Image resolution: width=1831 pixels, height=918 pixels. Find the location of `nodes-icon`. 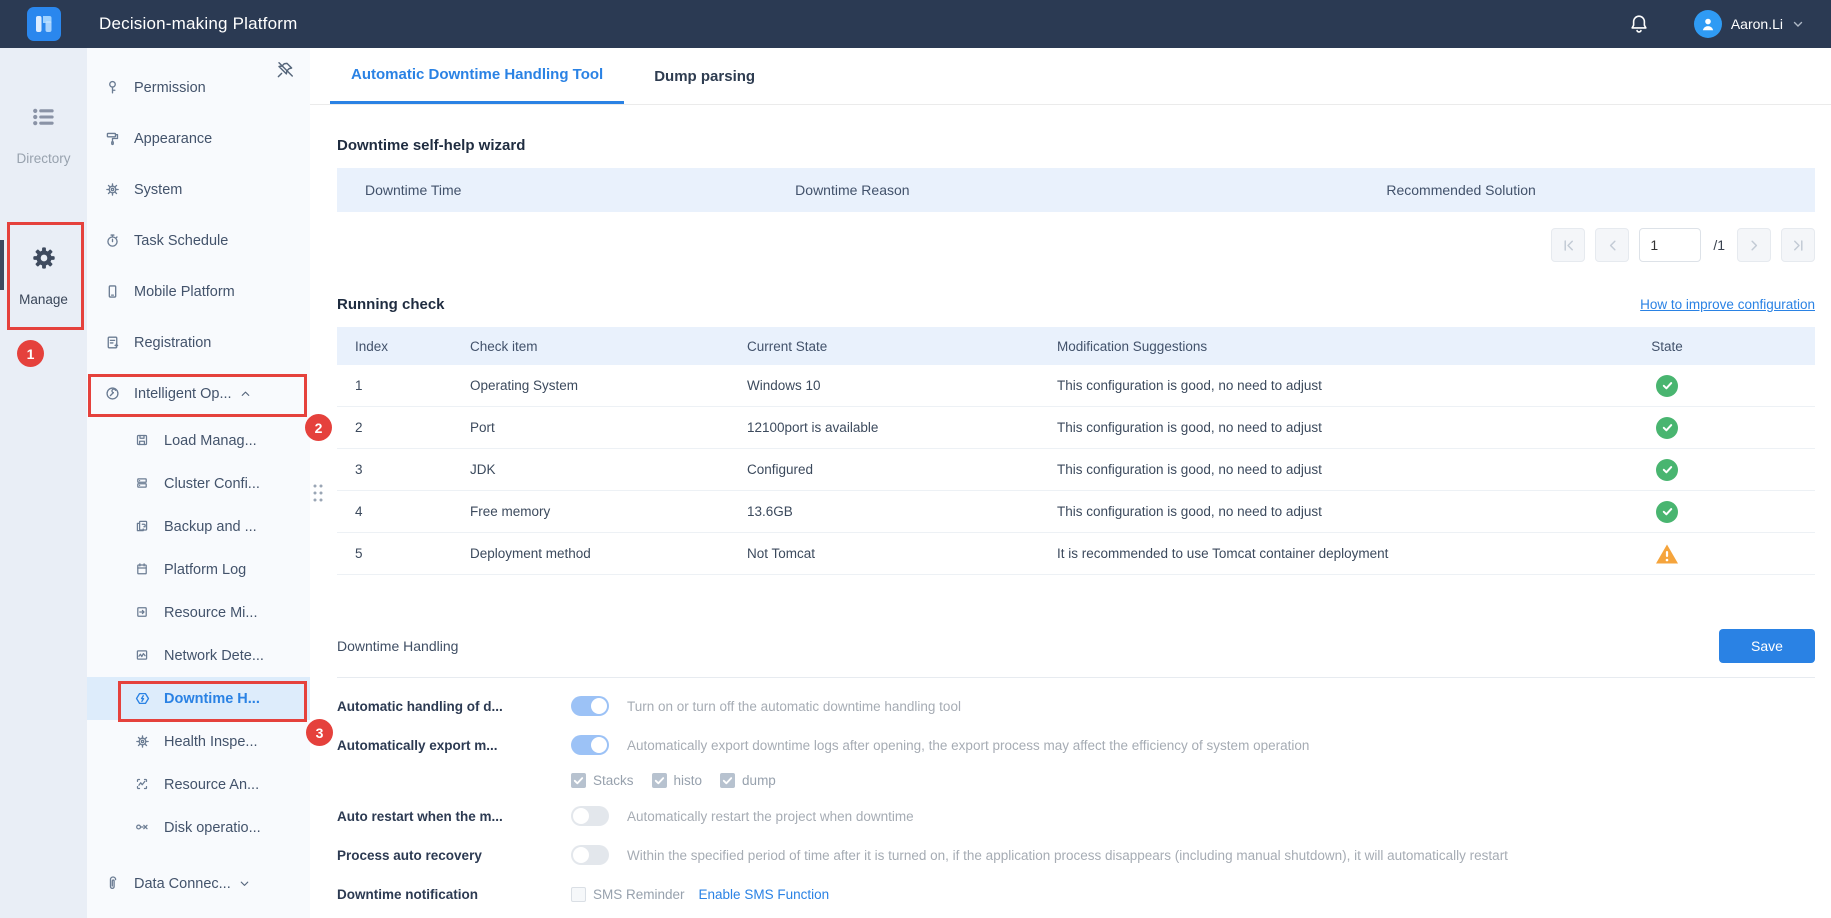

nodes-icon is located at coordinates (143, 828).